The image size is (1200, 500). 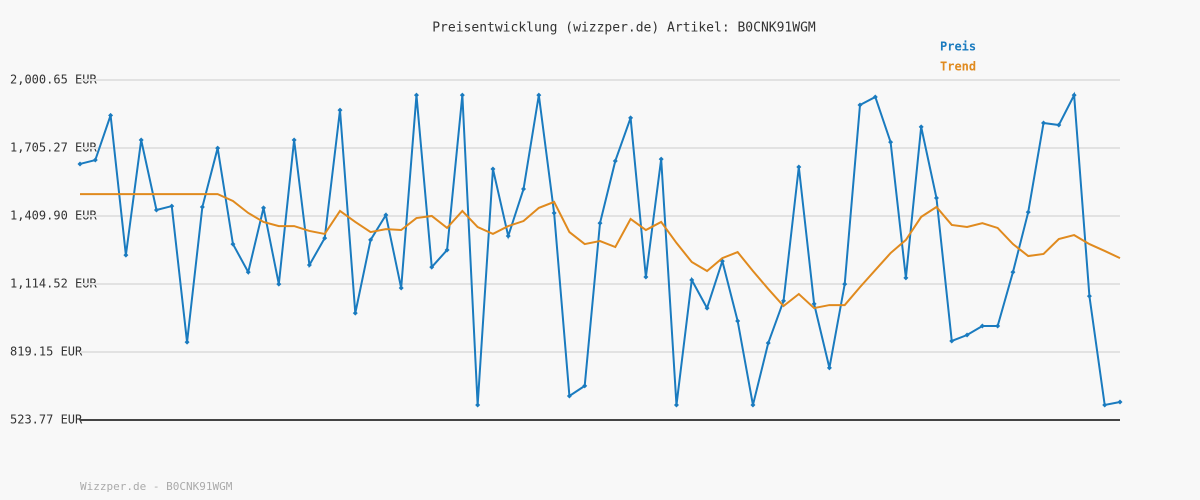 What do you see at coordinates (46, 420) in the screenshot?
I see `y-tick-label: 523.77 EUR` at bounding box center [46, 420].